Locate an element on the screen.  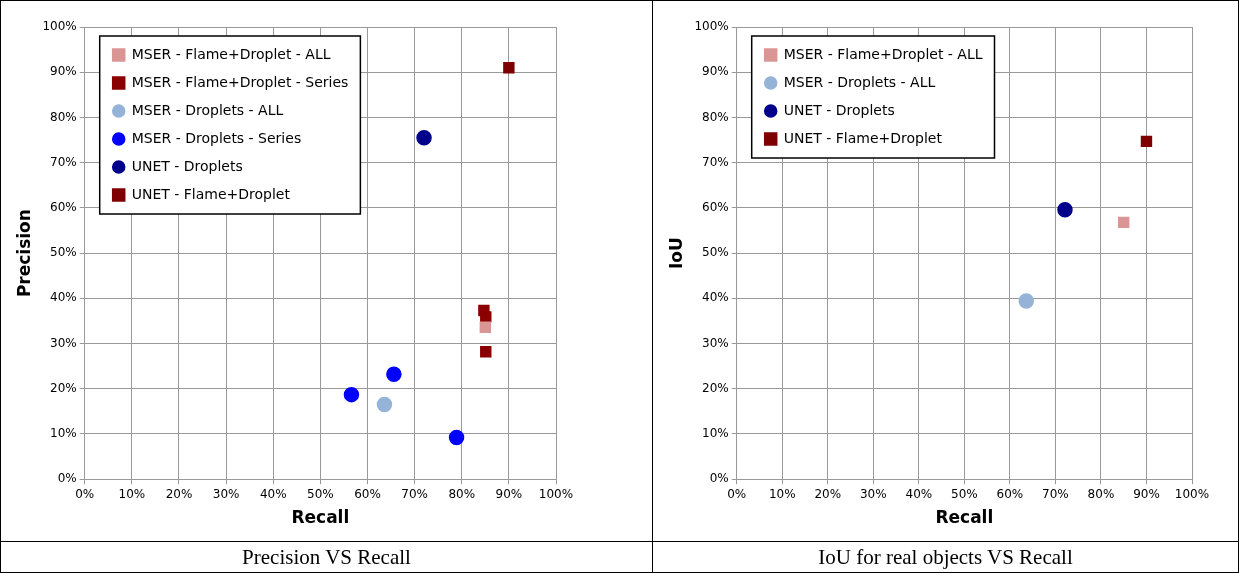
legend-label: MSER - Flame+Droplet - Series is located at coordinates (240, 81).